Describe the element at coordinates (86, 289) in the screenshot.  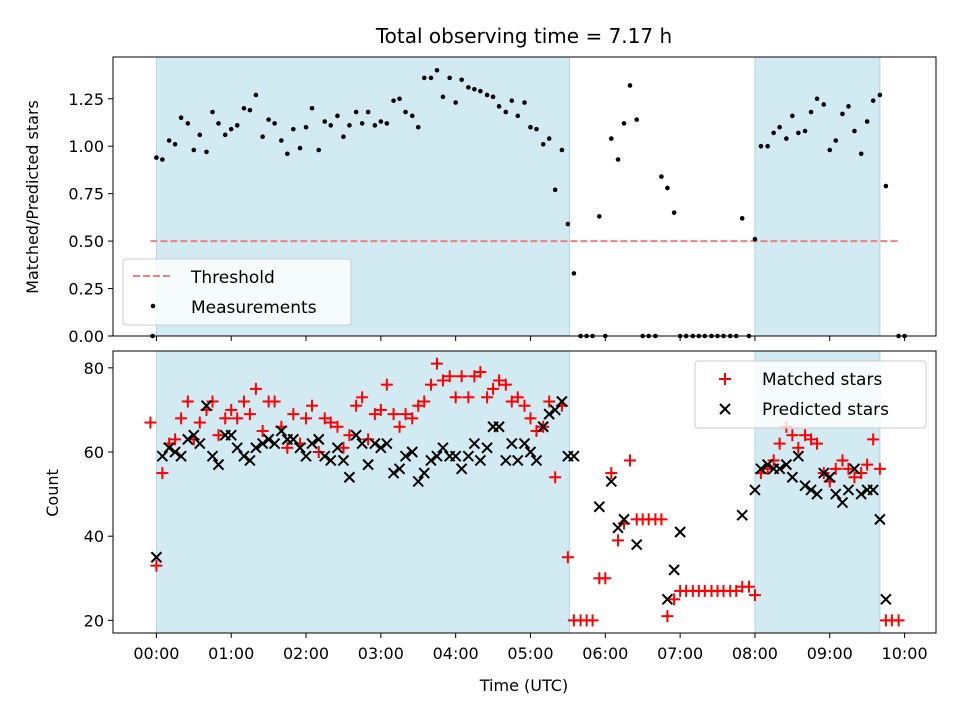
I see `y-tick-label: 0.25` at that location.